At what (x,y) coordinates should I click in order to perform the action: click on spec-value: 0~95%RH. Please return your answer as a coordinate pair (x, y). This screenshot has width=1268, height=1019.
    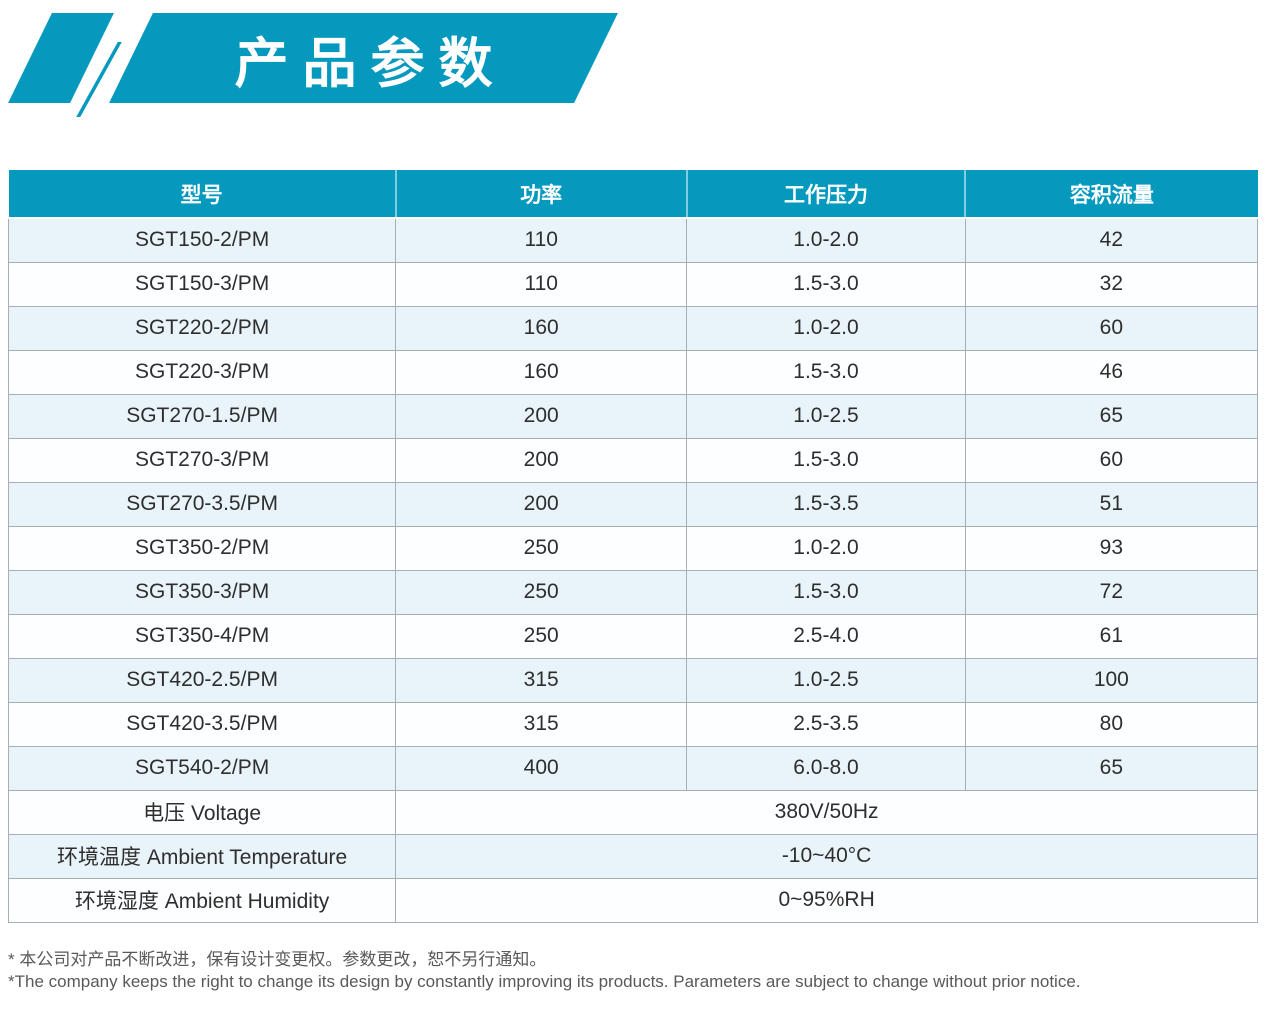
    Looking at the image, I should click on (826, 900).